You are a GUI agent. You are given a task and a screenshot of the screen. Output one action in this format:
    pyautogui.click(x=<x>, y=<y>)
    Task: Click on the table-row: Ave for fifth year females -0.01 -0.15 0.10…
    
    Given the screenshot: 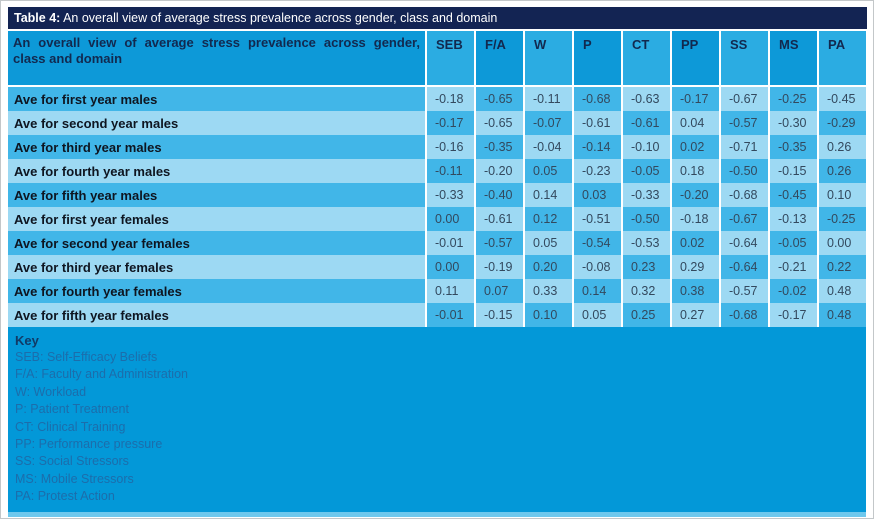 What is the action you would take?
    pyautogui.click(x=437, y=315)
    